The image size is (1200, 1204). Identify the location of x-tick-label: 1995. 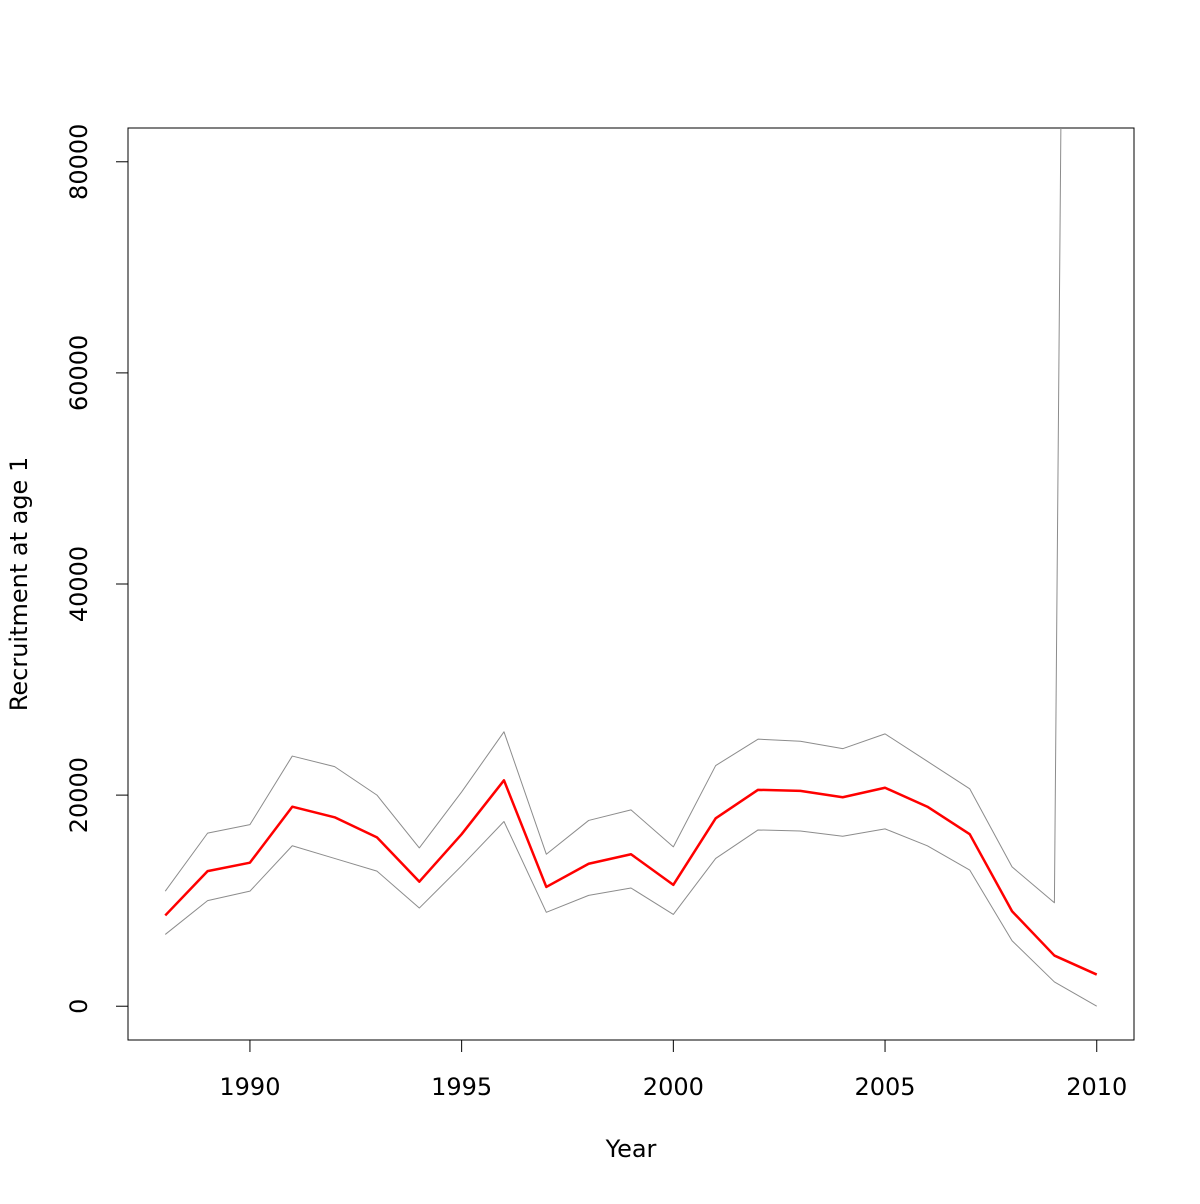
(461, 1087).